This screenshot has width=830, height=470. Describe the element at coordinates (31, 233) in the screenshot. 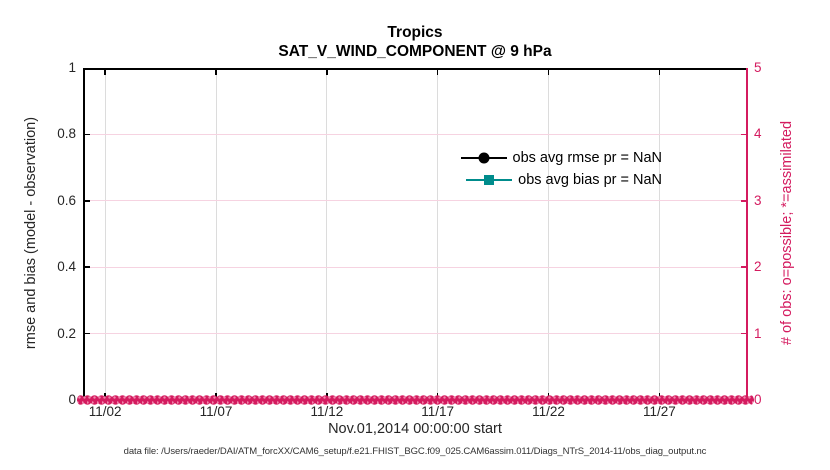

I see `left-axis-label: rmse and bias (model - observation)` at that location.